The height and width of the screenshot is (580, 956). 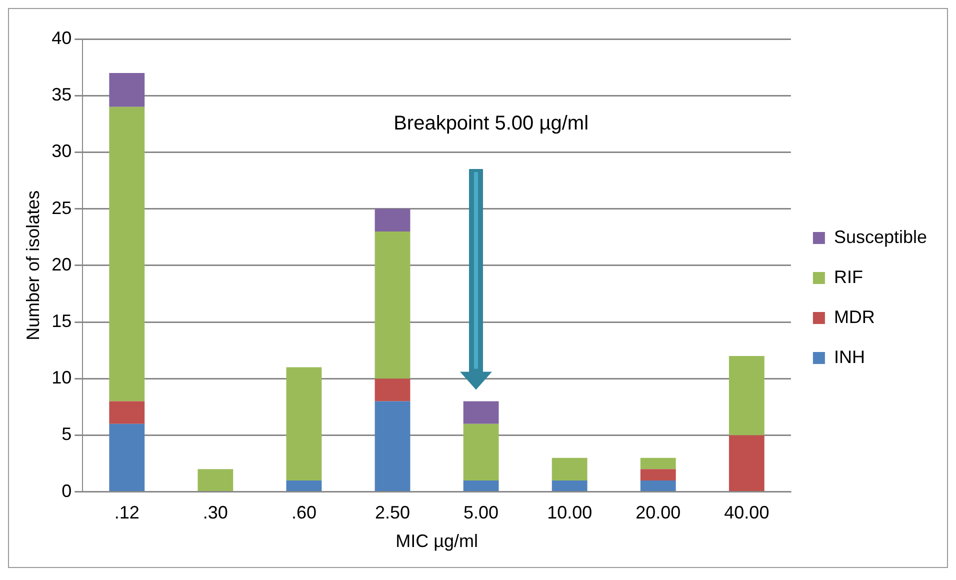 What do you see at coordinates (215, 512) in the screenshot?
I see `x-tick-label: .30` at bounding box center [215, 512].